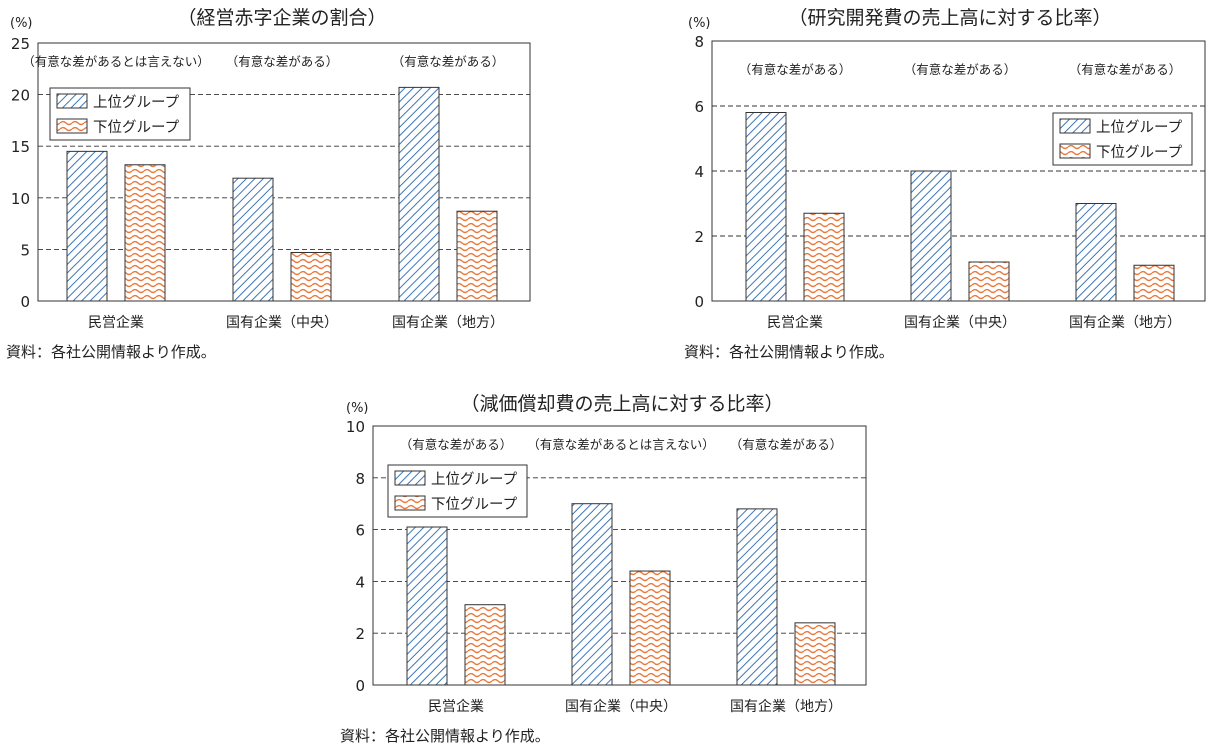  What do you see at coordinates (20, 44) in the screenshot?
I see `y-tick-label: 25` at bounding box center [20, 44].